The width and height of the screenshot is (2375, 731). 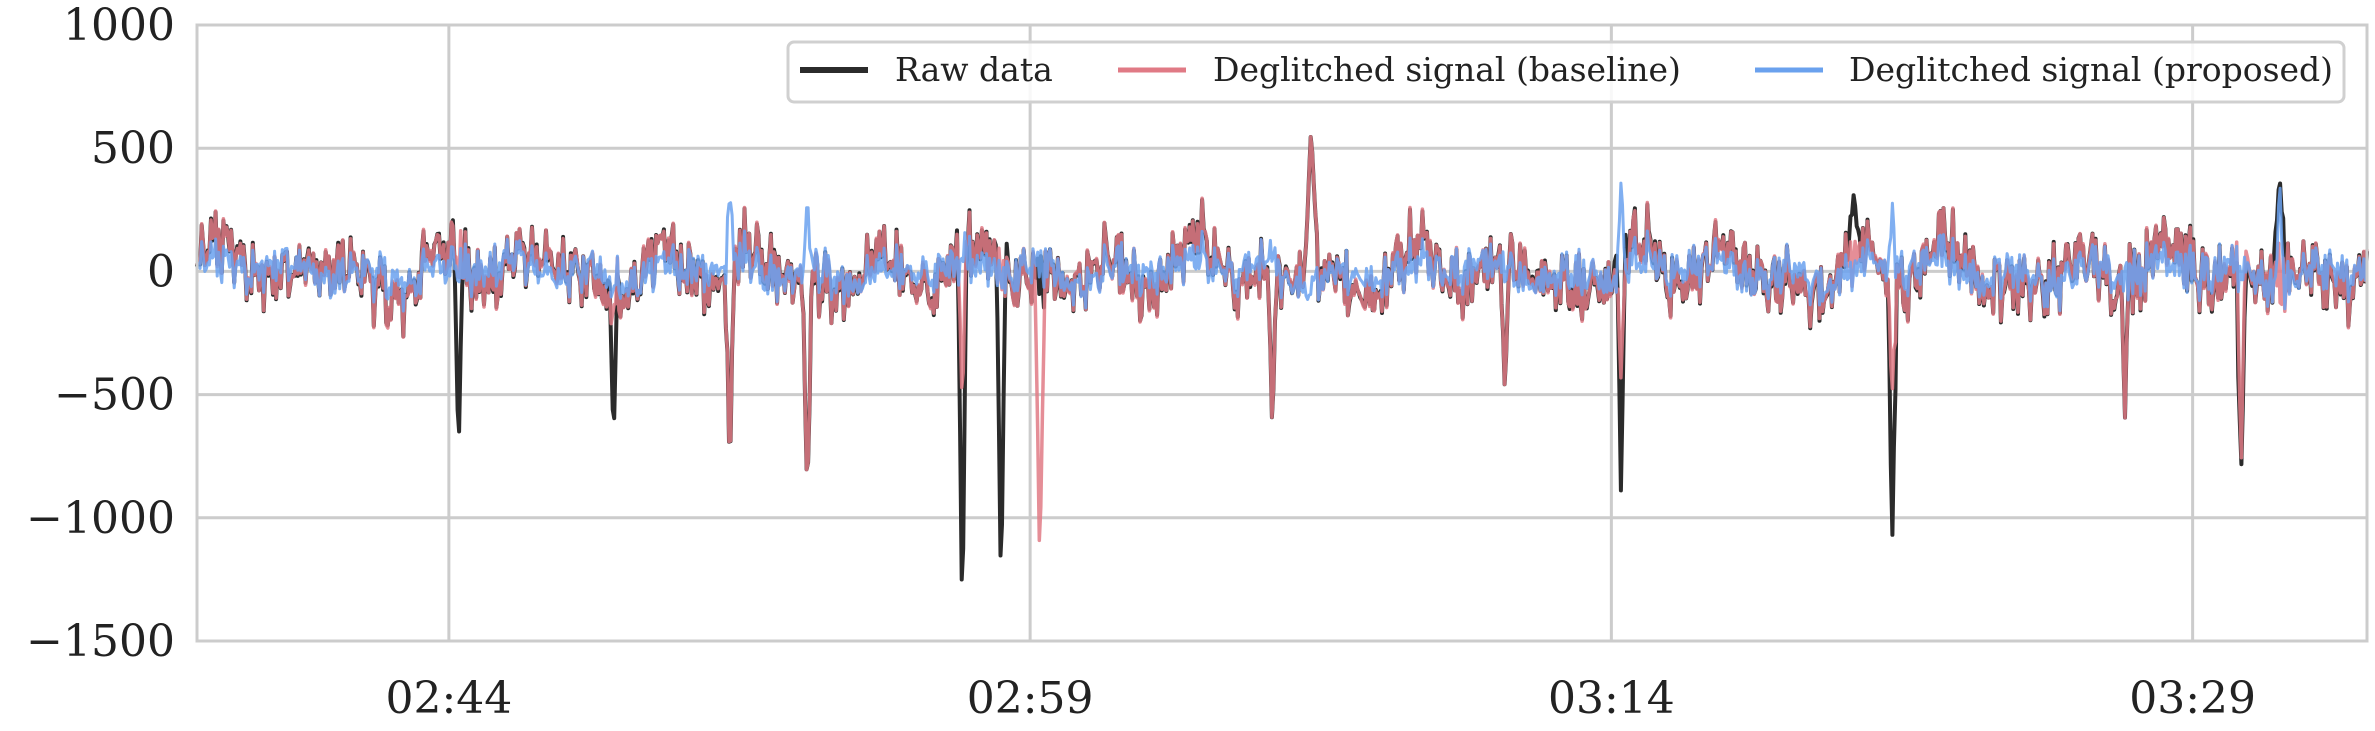 I want to click on y-tick-label: −1000, so click(x=100, y=518).